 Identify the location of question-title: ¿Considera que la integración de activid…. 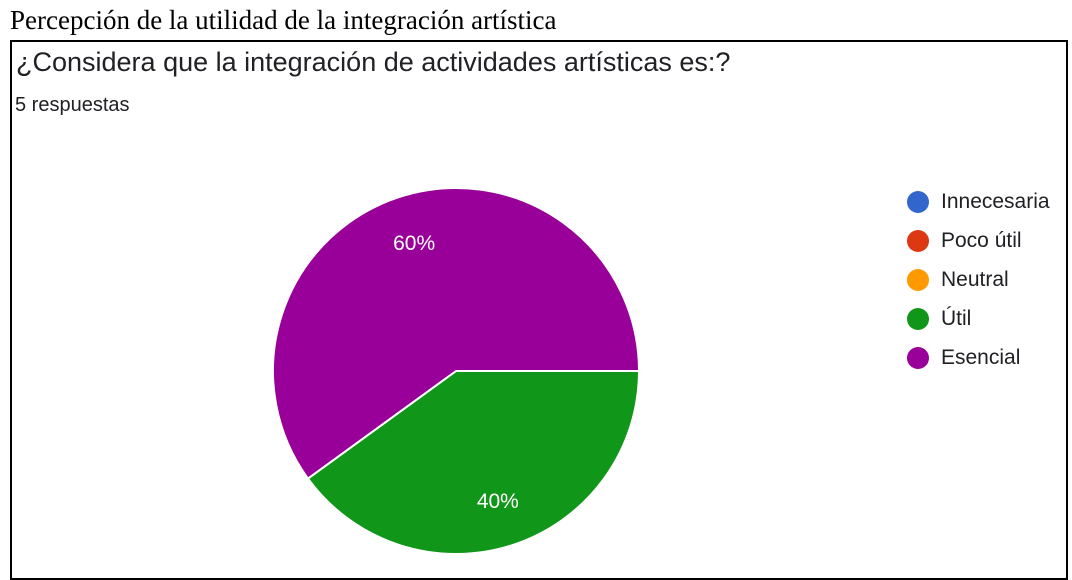
(373, 62).